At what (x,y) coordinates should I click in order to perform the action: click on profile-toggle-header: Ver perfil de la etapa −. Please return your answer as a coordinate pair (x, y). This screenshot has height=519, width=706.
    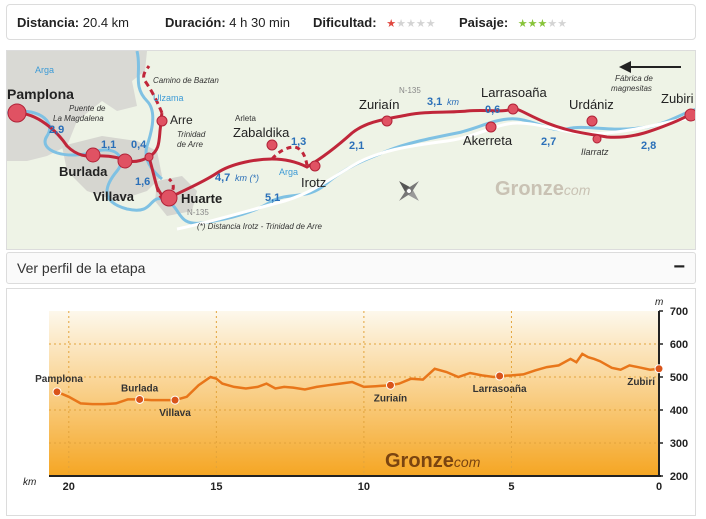
    Looking at the image, I should click on (351, 268).